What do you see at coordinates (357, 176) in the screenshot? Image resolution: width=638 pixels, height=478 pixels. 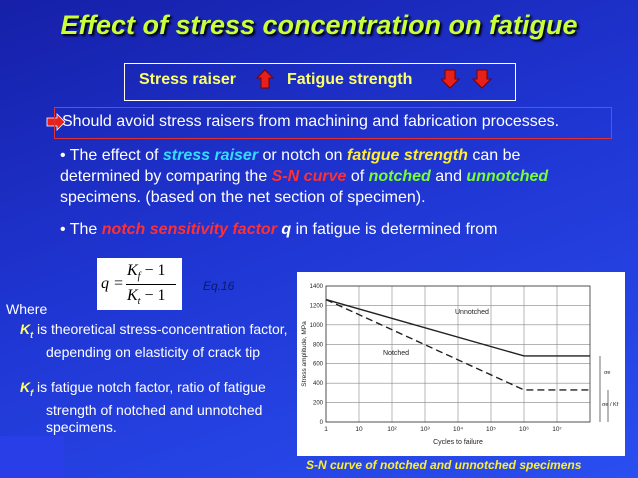 I see `text: of` at bounding box center [357, 176].